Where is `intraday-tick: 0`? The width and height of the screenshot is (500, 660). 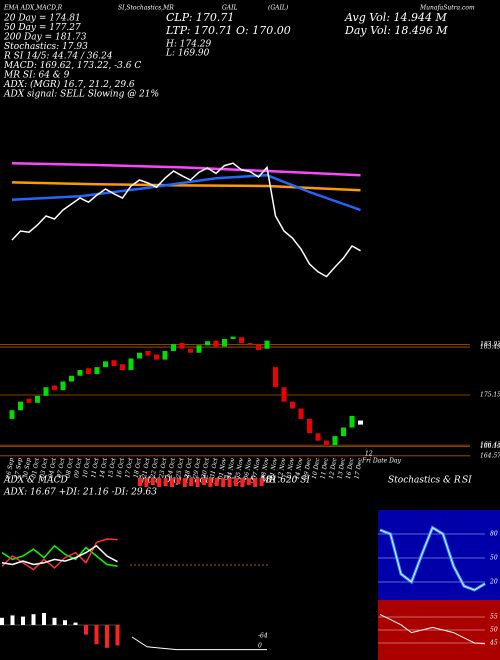 intraday-tick: 0 is located at coordinates (260, 646).